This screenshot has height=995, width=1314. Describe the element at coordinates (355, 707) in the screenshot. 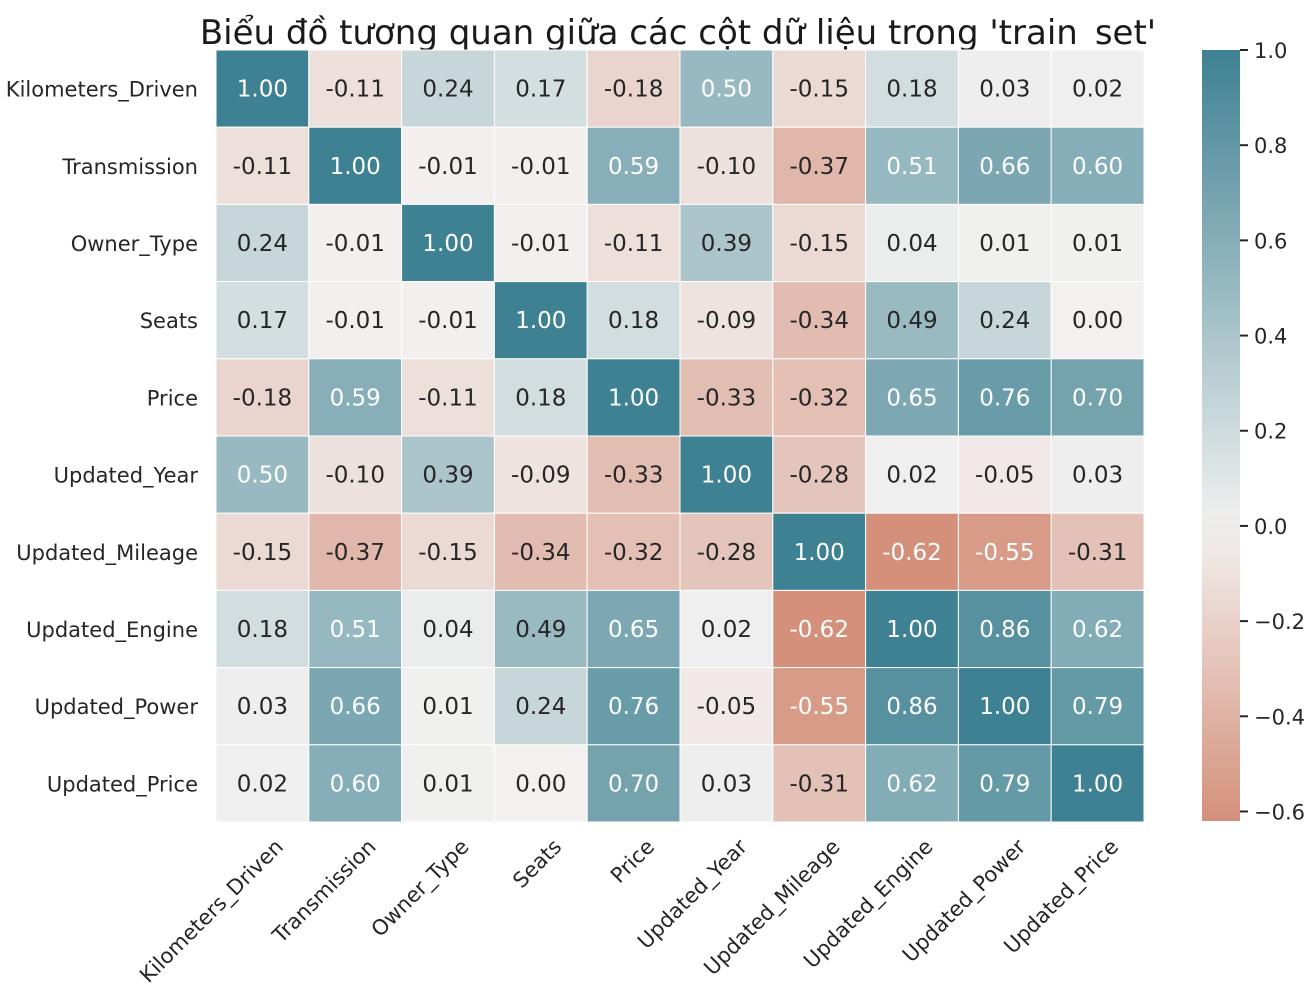

I see `cell-value-label: 0.66` at that location.